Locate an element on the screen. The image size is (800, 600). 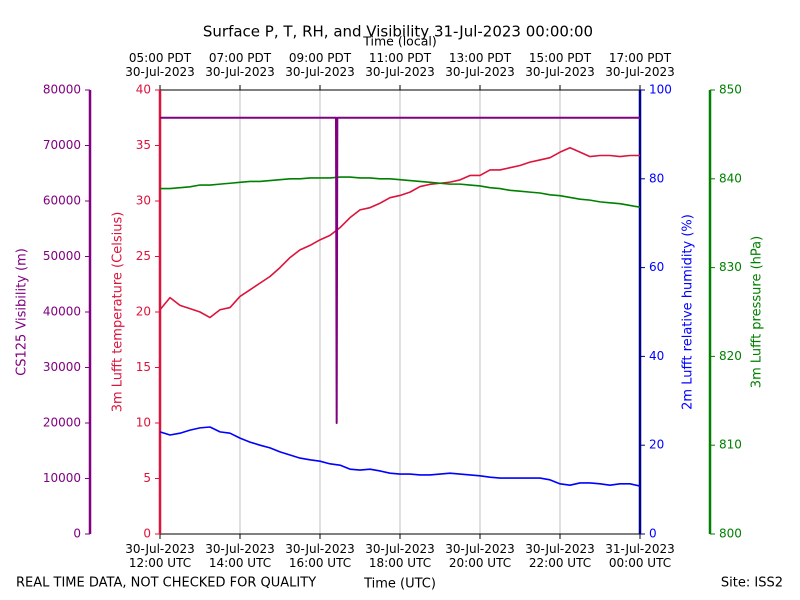
y-tick-label: 0 is located at coordinates (147, 534).